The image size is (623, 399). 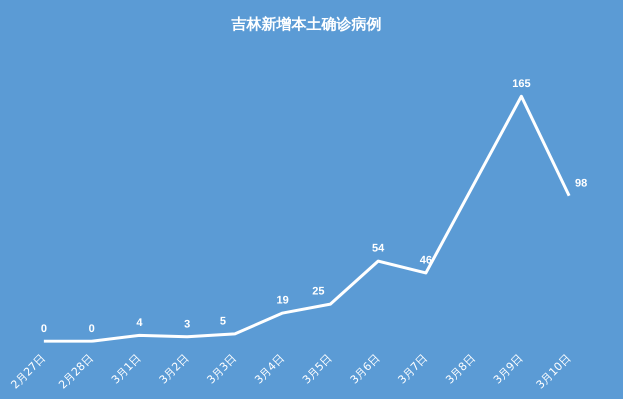 I want to click on x-tick-label: 3月1日, so click(x=126, y=369).